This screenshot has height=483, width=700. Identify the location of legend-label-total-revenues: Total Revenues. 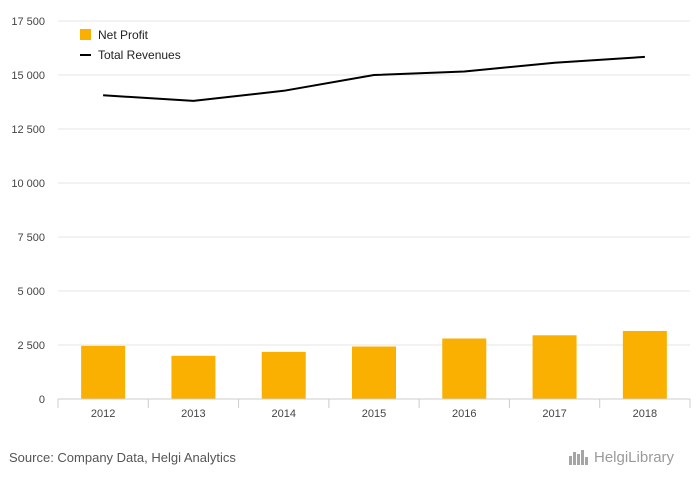
(139, 55).